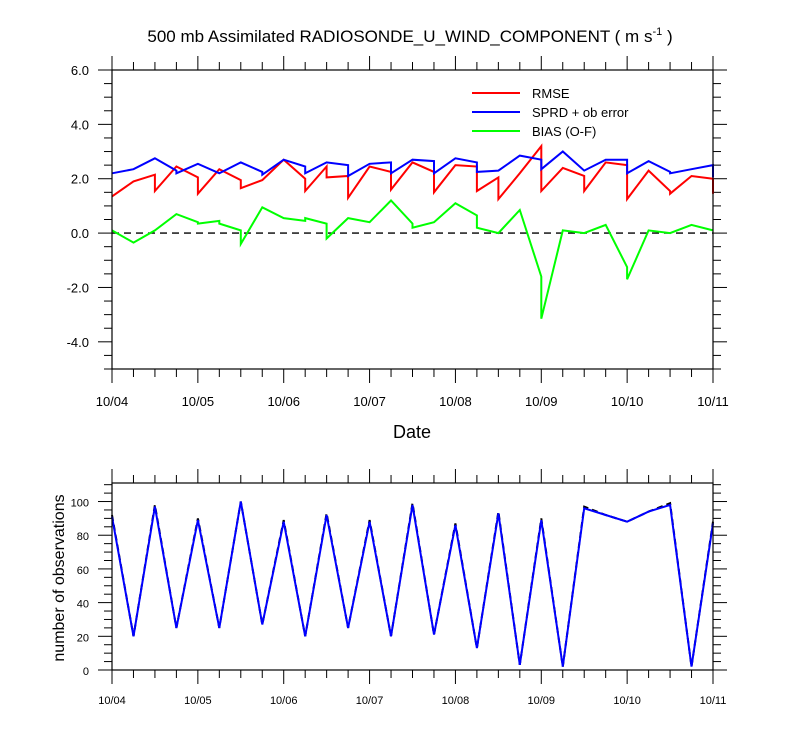 The width and height of the screenshot is (800, 750). What do you see at coordinates (412, 701) in the screenshot?
I see `bottom-x-tick-labels: 10/04 10/05 10/06 10/07 10/08 10/09 10/10 10/11` at bounding box center [412, 701].